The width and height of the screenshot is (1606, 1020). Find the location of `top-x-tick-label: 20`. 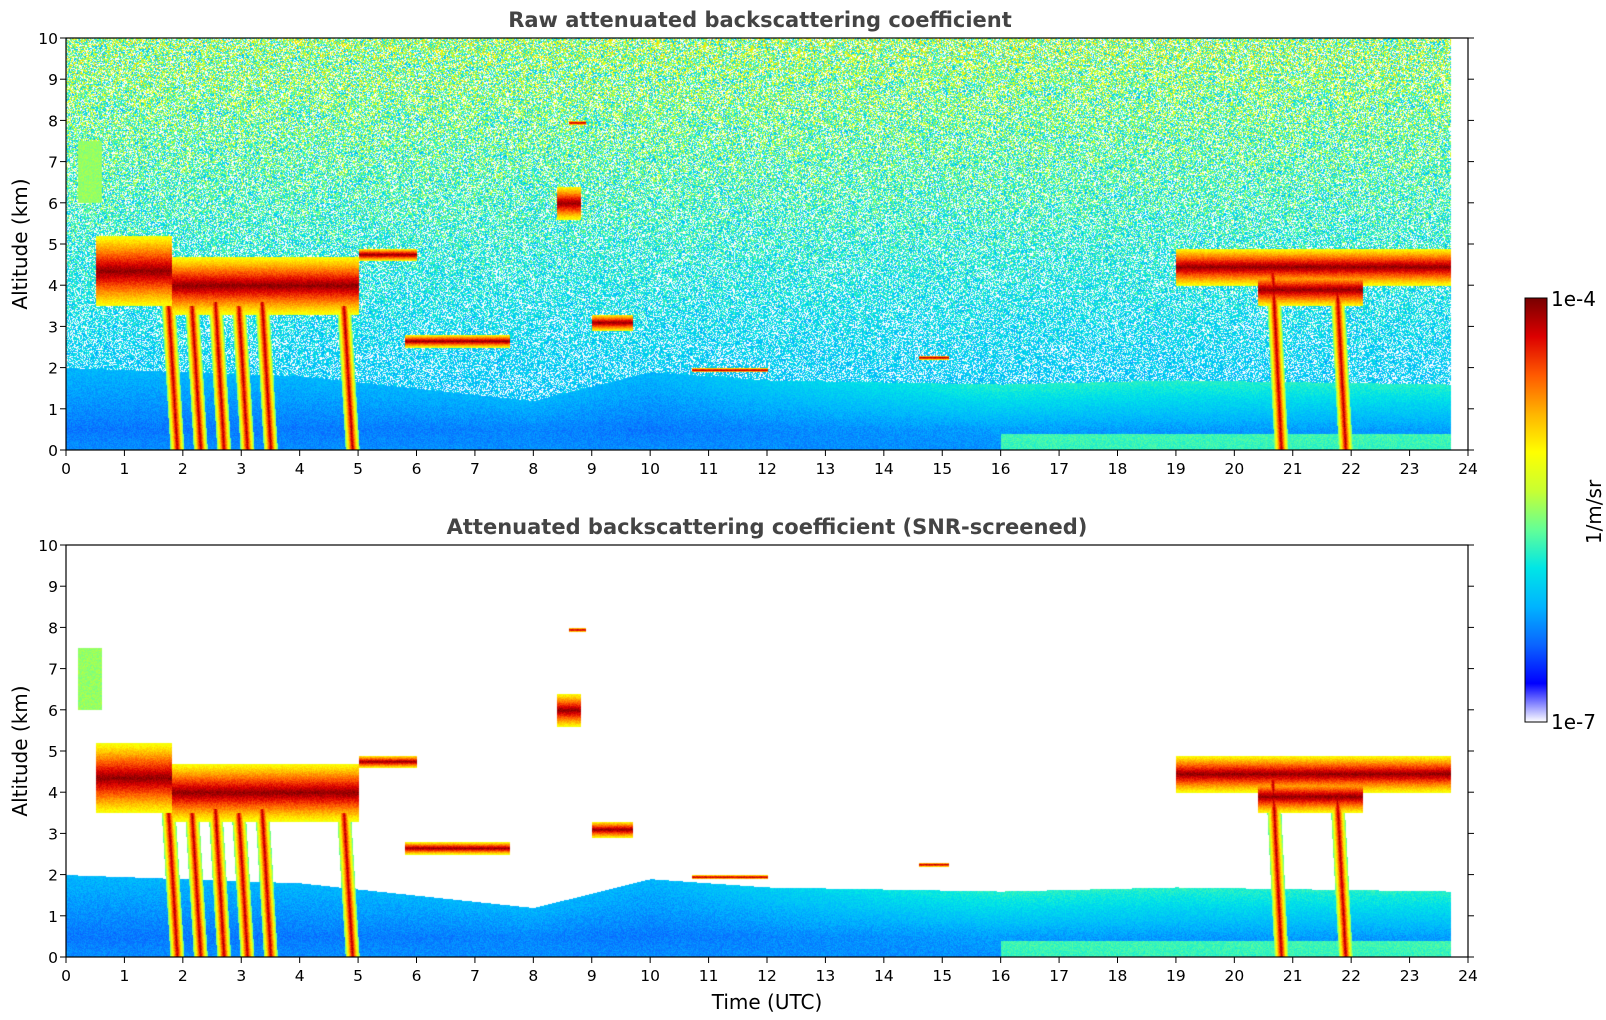

top-x-tick-label: 20 is located at coordinates (1234, 469).